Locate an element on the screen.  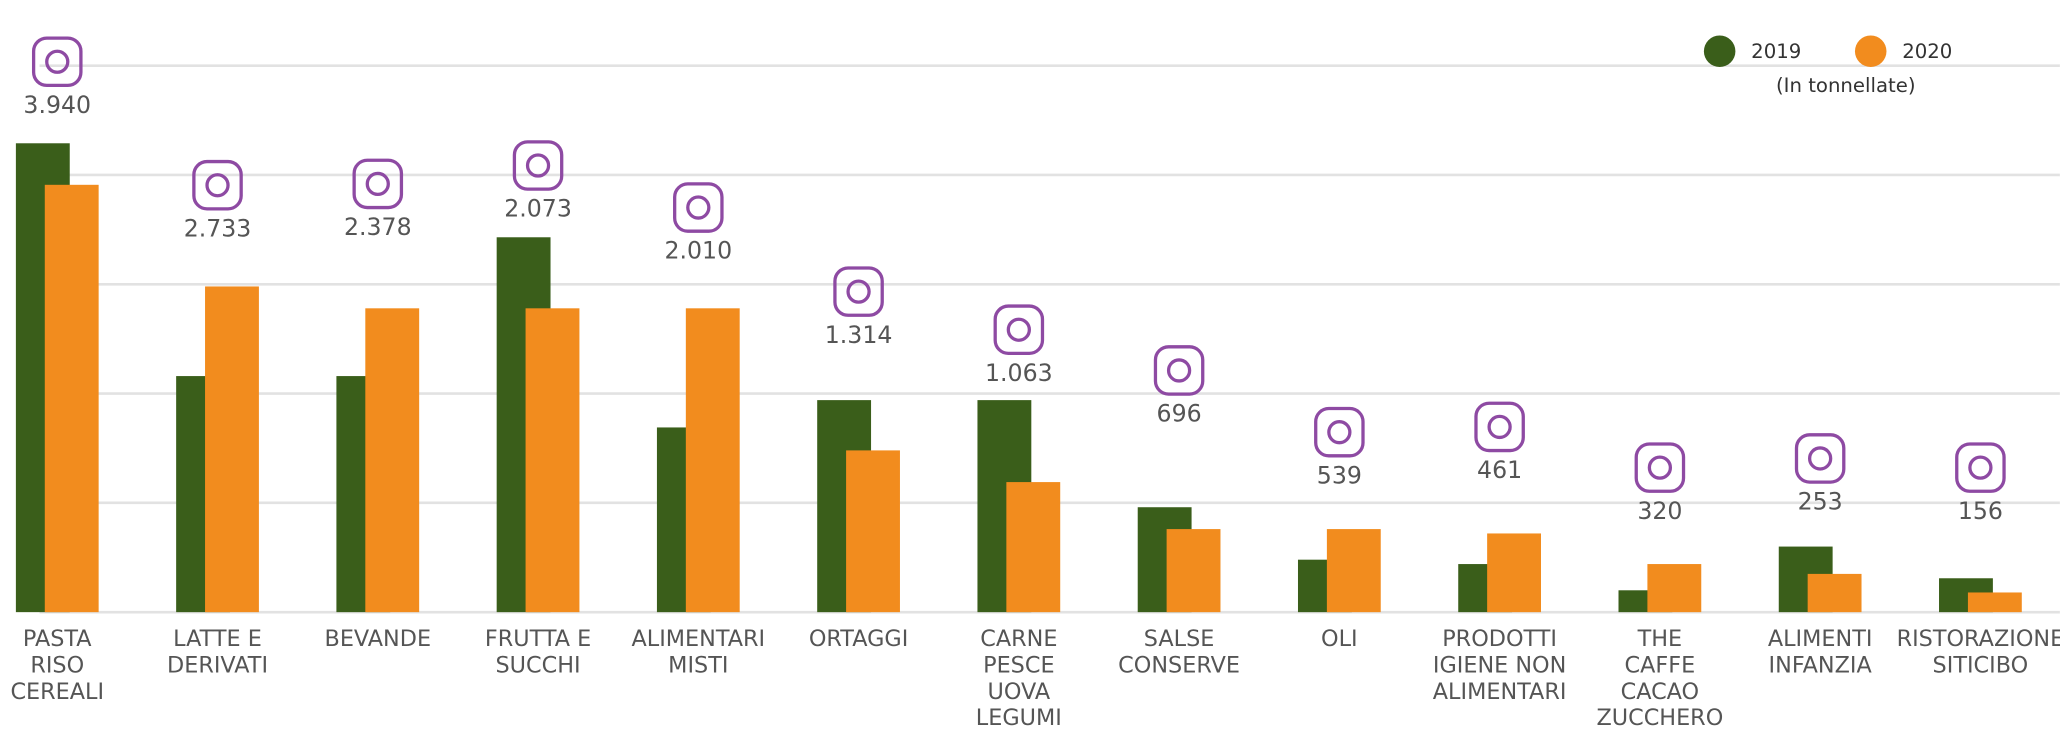
annotation: 539 is located at coordinates (1339, 475).